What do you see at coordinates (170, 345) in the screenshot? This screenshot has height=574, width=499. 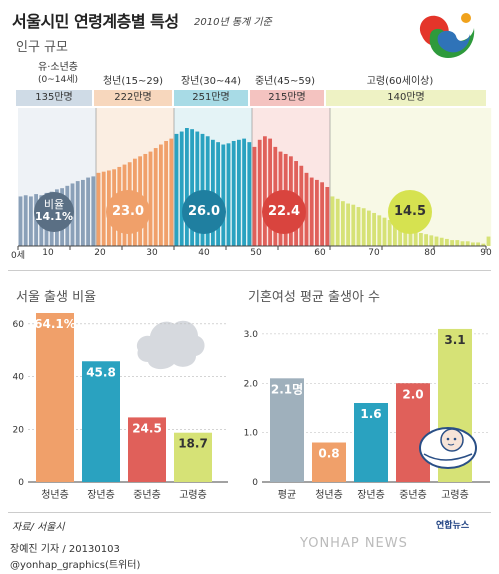 I see `seoul-map-icon` at bounding box center [170, 345].